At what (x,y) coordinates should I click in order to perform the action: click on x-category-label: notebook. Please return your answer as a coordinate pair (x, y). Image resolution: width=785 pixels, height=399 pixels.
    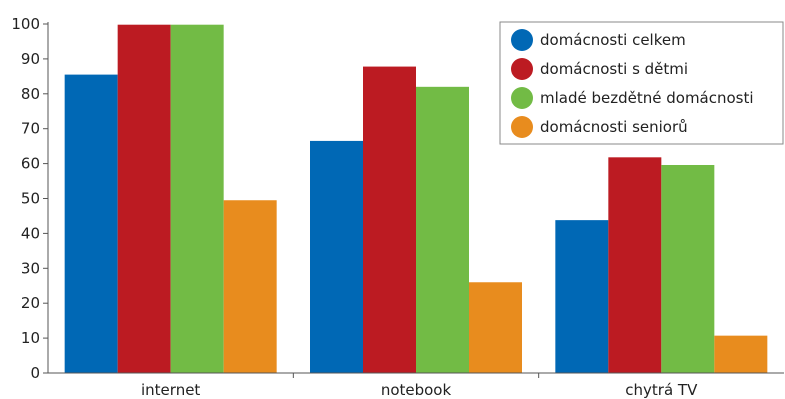
    Looking at the image, I should click on (416, 390).